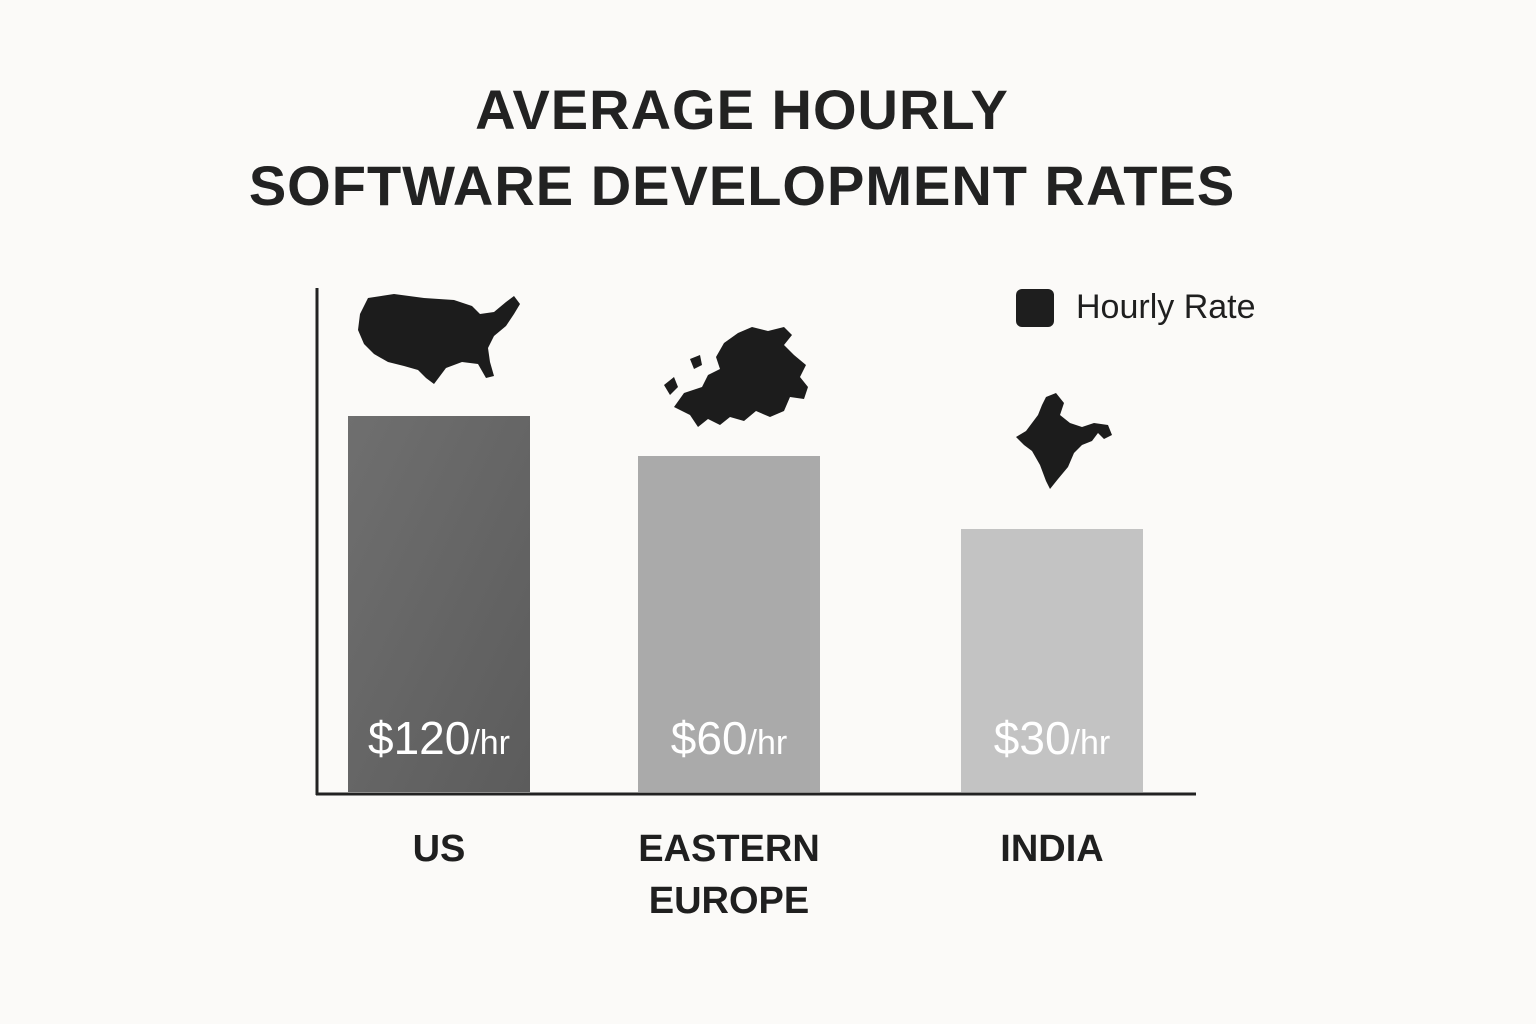 The height and width of the screenshot is (1024, 1536). What do you see at coordinates (736, 377) in the screenshot?
I see `europe-map-icon` at bounding box center [736, 377].